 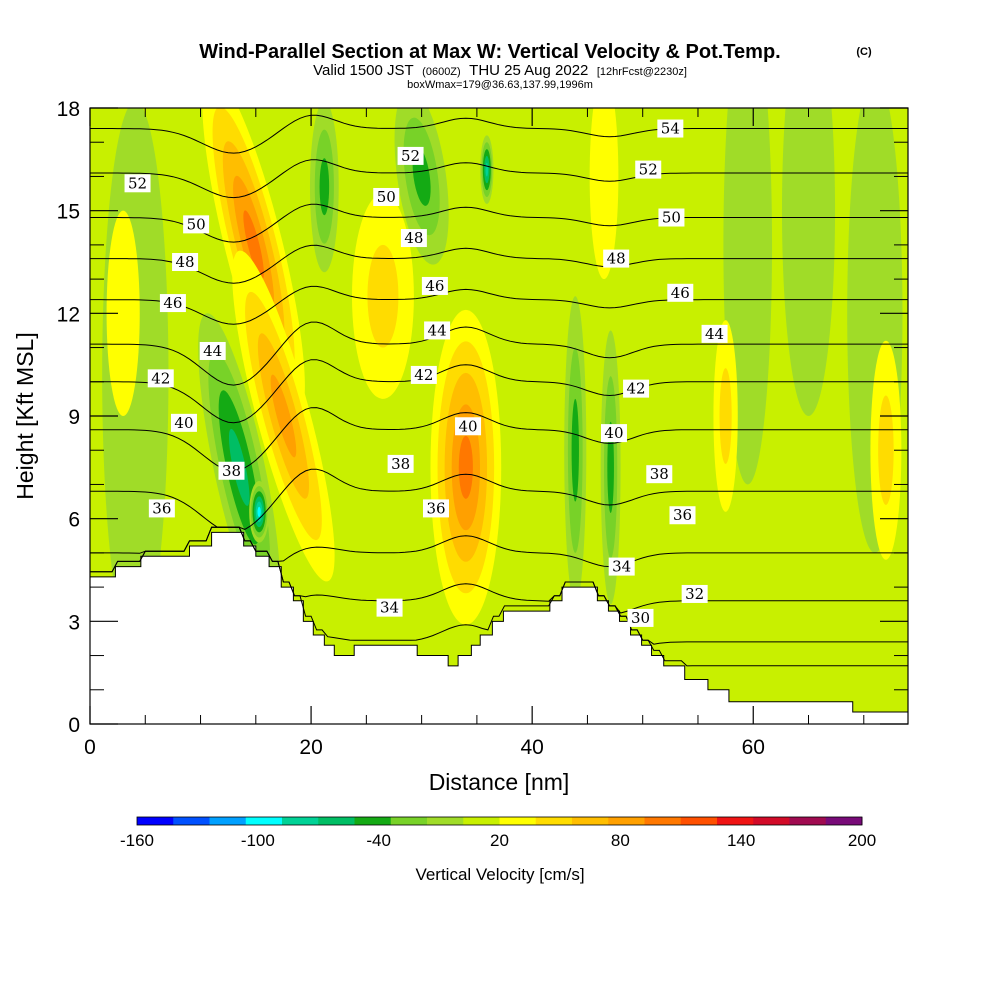 I want to click on contour-label-text: 30, so click(x=640, y=618).